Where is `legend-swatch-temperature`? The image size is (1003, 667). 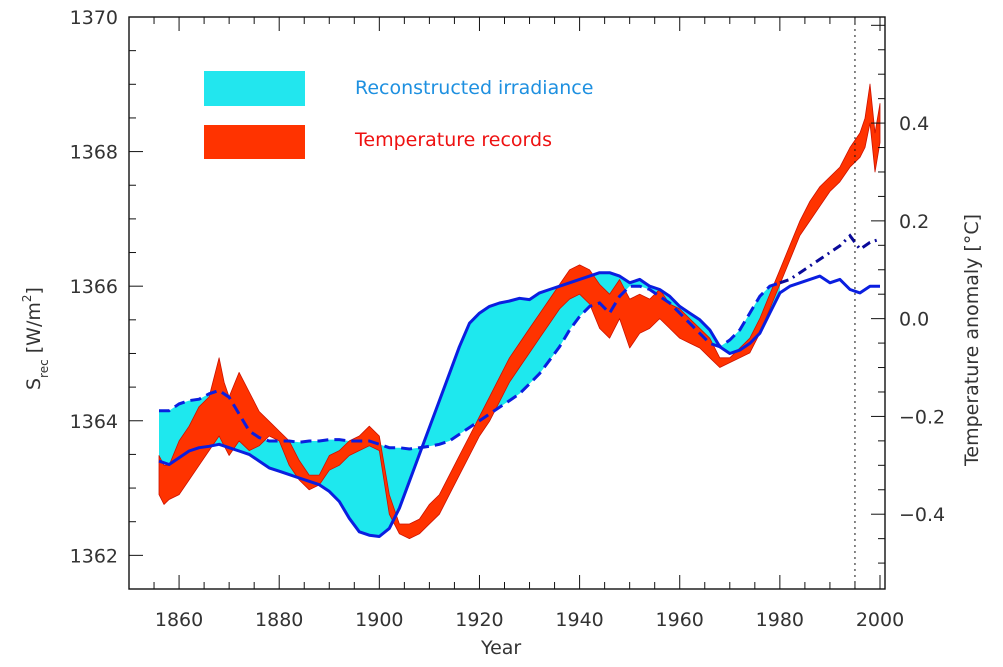
legend-swatch-temperature is located at coordinates (254, 142).